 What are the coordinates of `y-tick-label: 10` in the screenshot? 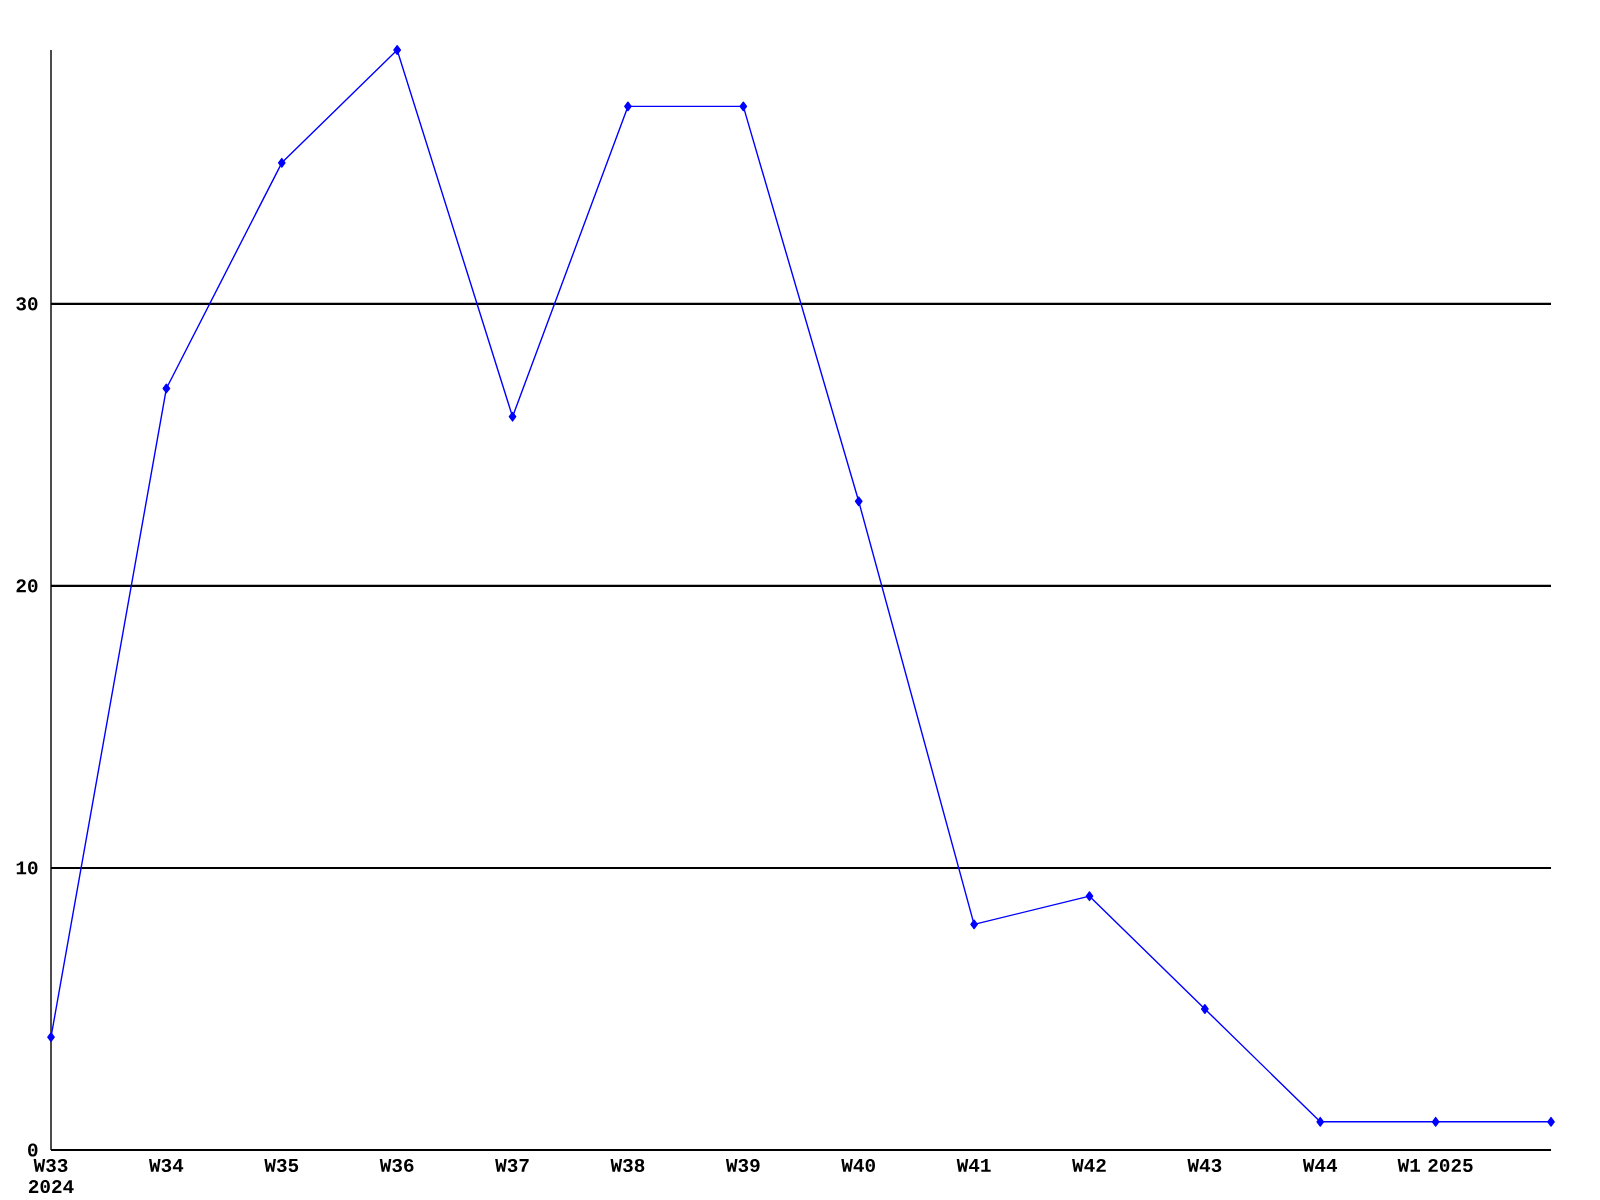 It's located at (27, 868).